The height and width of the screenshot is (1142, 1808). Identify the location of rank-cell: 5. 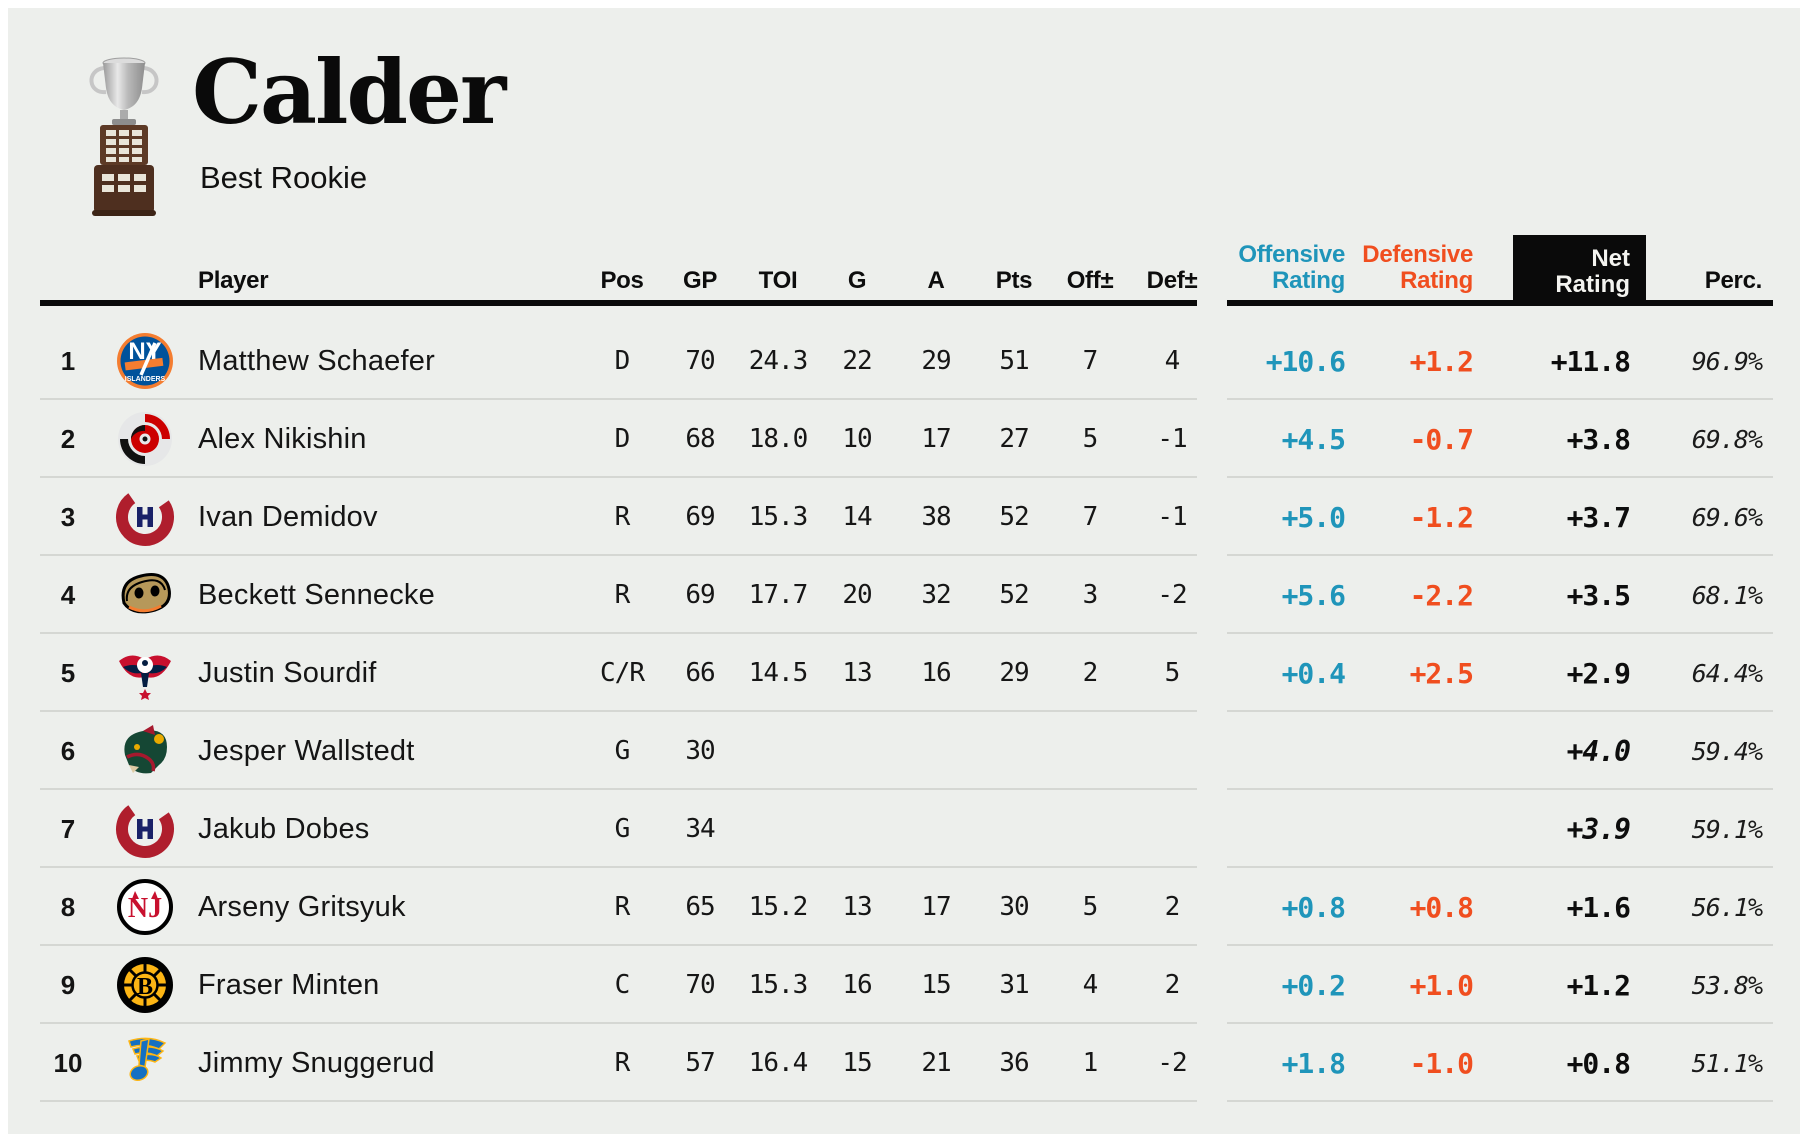
(68, 672).